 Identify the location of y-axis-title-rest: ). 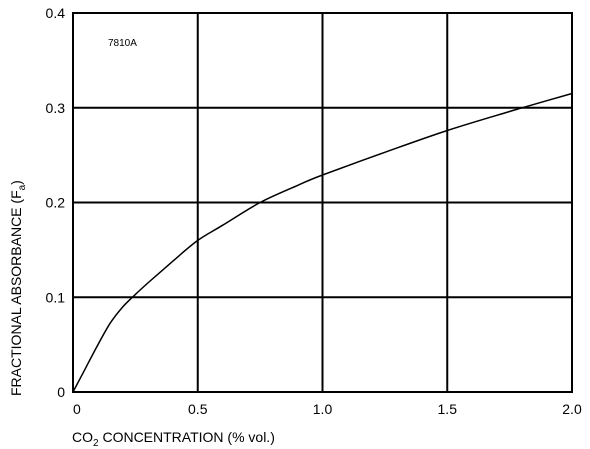
(16, 182).